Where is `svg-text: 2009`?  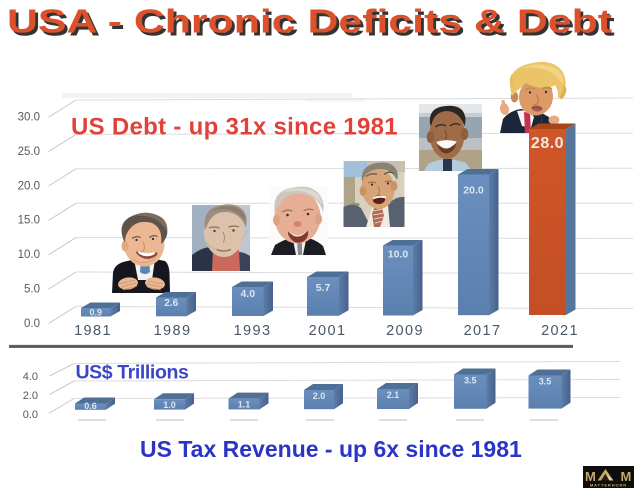 svg-text: 2009 is located at coordinates (405, 331).